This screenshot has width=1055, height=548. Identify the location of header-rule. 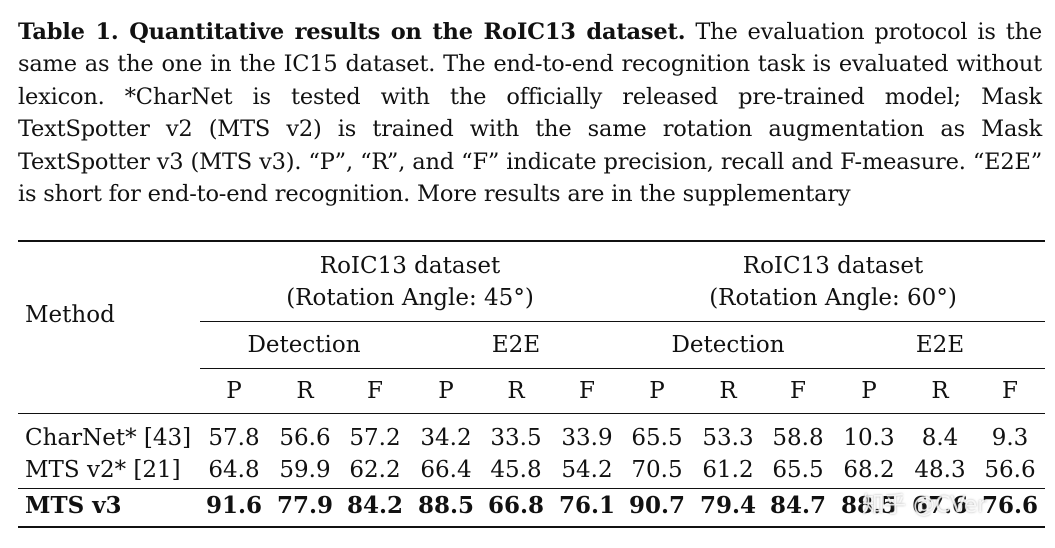
(531, 413).